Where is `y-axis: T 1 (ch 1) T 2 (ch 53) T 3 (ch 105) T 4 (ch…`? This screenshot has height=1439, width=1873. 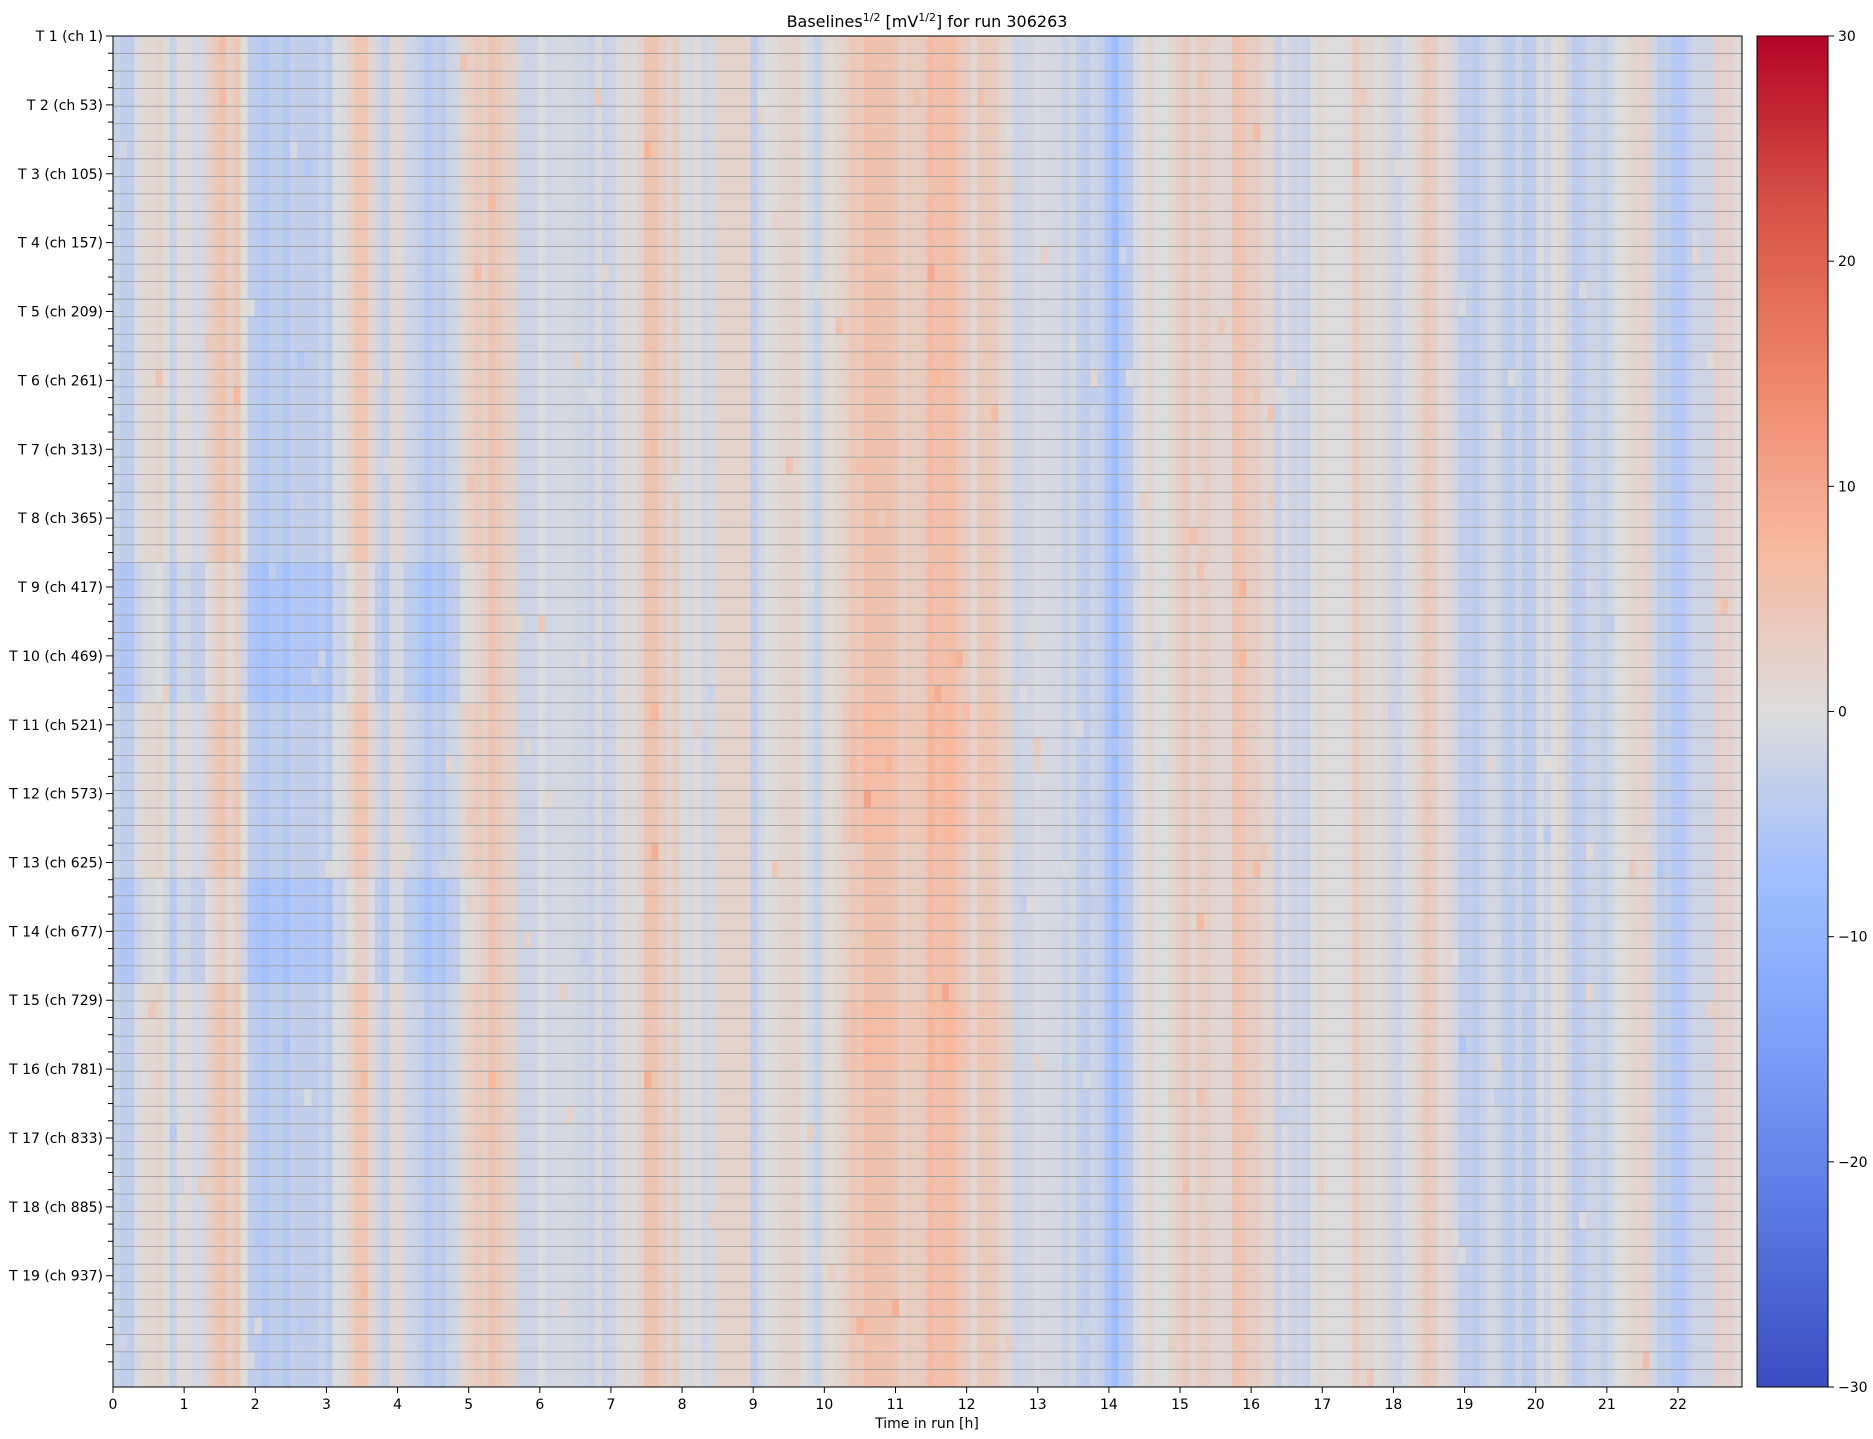 y-axis: T 1 (ch 1) T 2 (ch 53) T 3 (ch 105) T 4 (ch… is located at coordinates (60, 696).